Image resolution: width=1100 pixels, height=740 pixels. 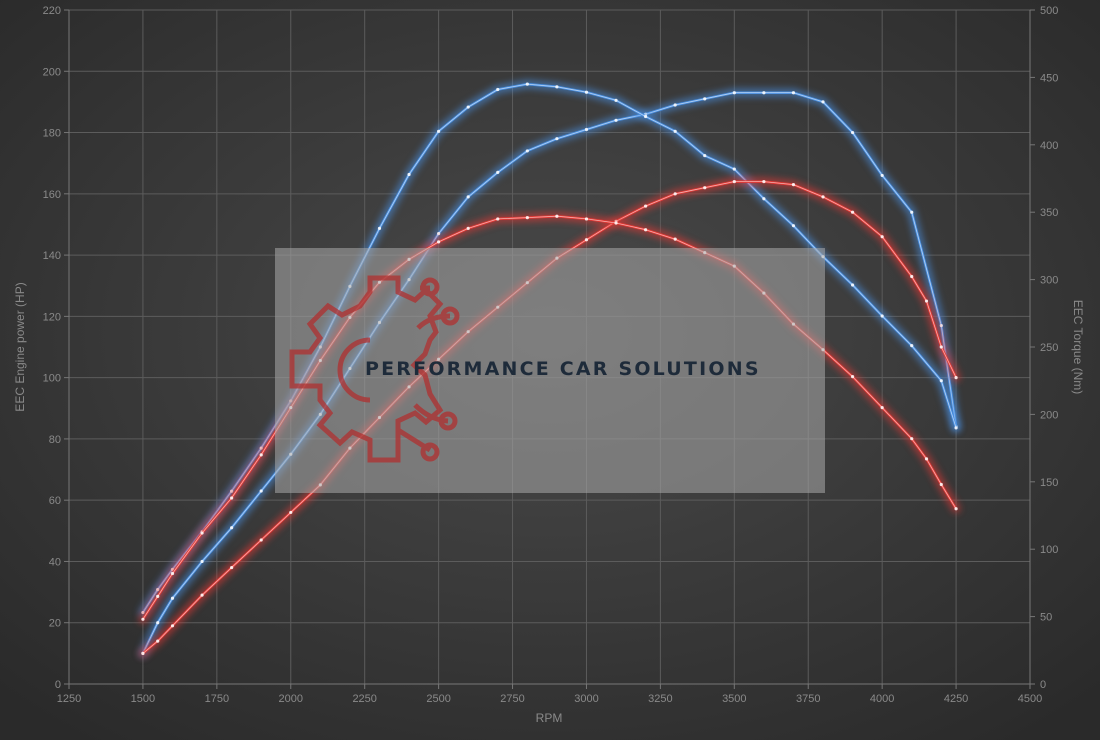 I want to click on y-left-tick-label: 60, so click(x=55, y=501).